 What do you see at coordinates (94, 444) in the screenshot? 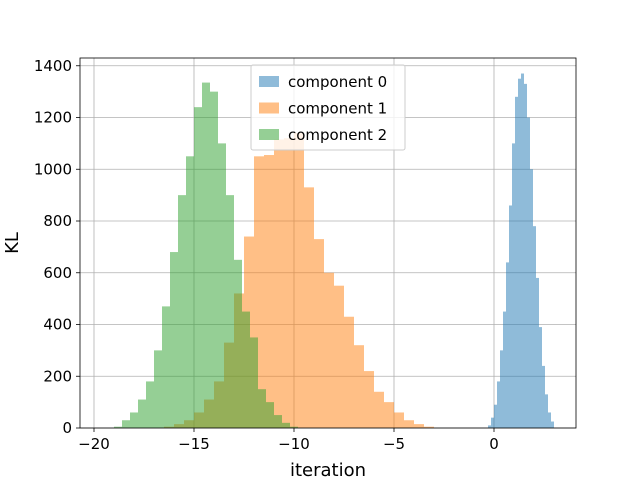
I see `x-tick-label: −20` at bounding box center [94, 444].